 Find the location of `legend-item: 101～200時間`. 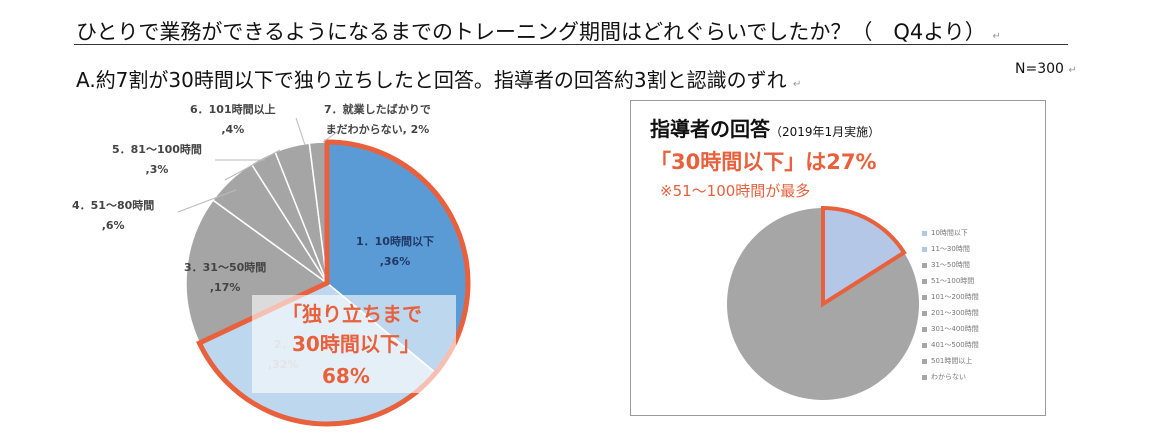

legend-item: 101～200時間 is located at coordinates (950, 297).